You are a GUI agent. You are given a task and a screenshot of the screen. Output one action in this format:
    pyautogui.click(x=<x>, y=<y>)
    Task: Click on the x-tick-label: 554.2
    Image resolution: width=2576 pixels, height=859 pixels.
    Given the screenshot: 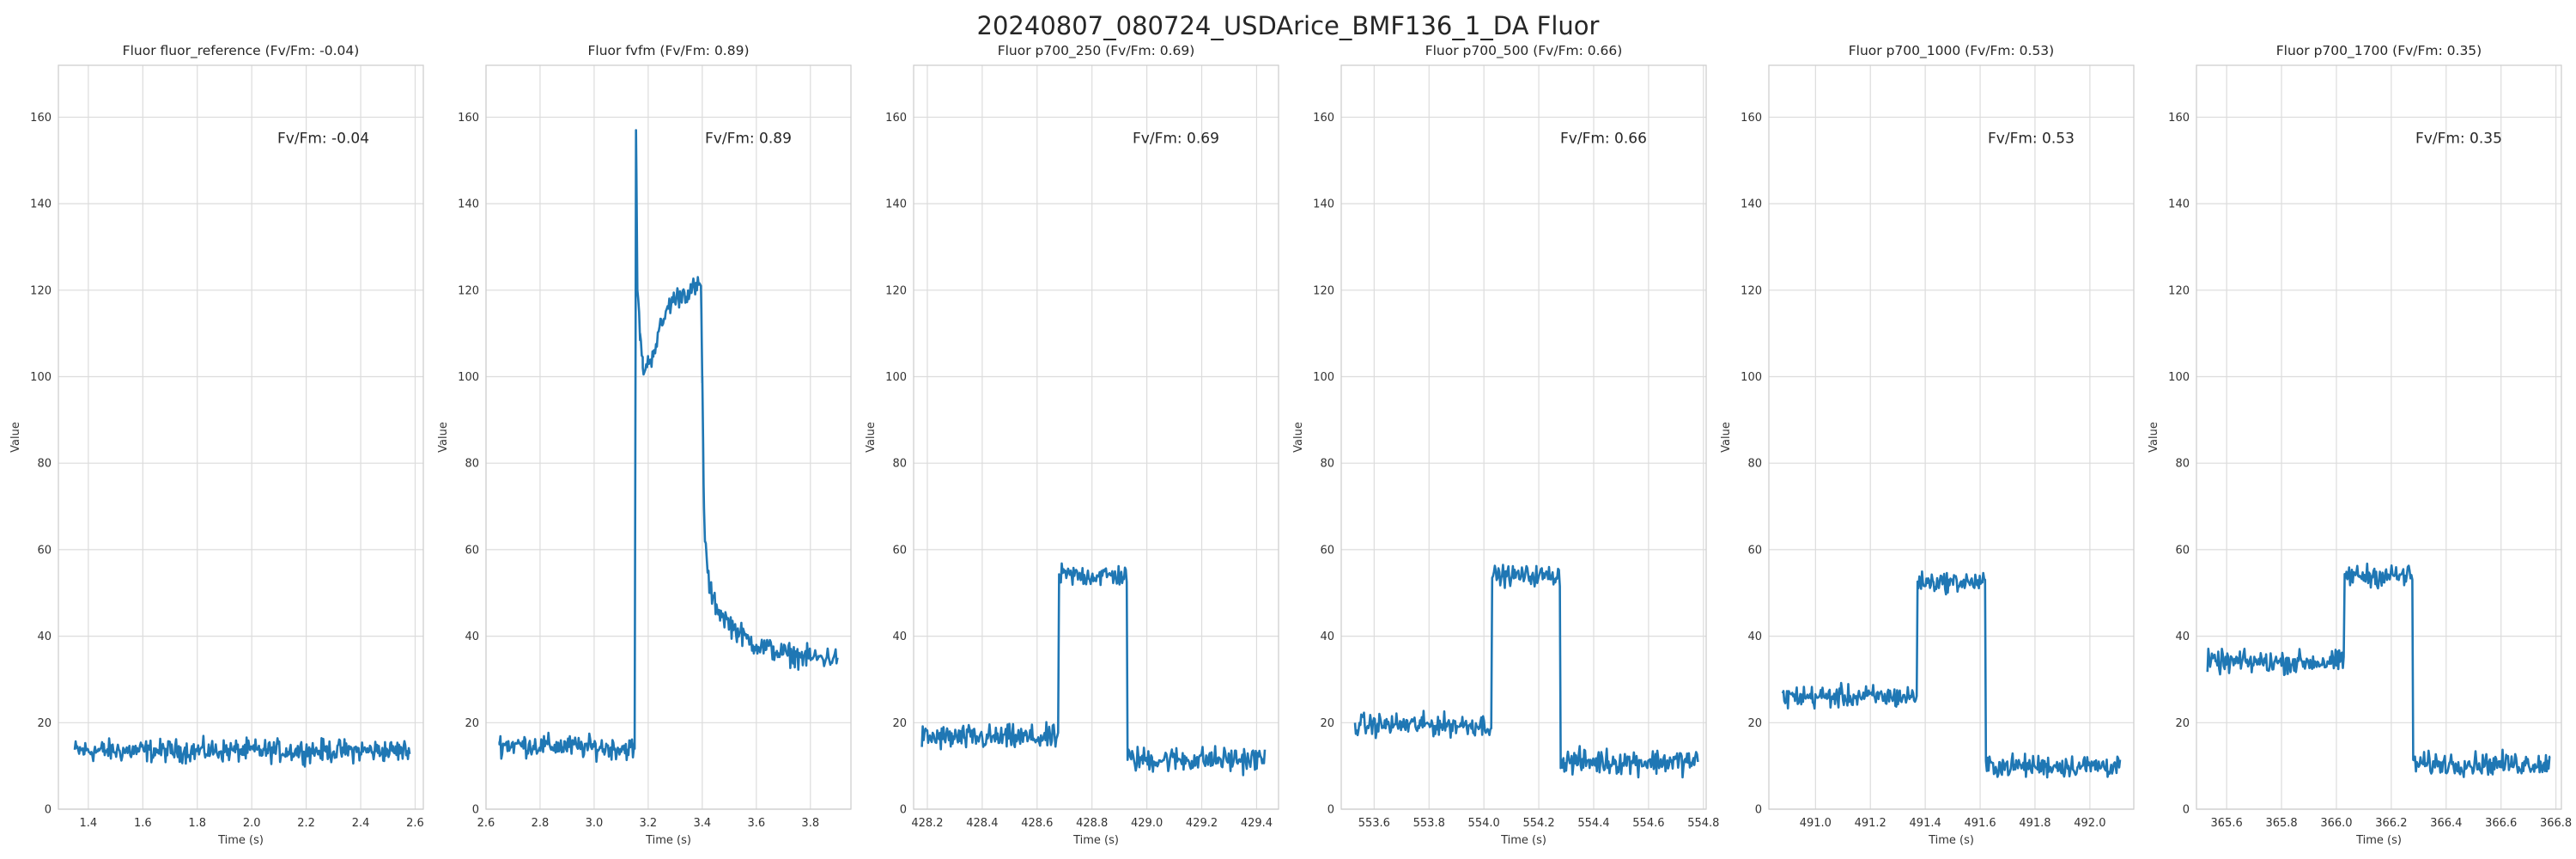 What is the action you would take?
    pyautogui.click(x=1538, y=824)
    